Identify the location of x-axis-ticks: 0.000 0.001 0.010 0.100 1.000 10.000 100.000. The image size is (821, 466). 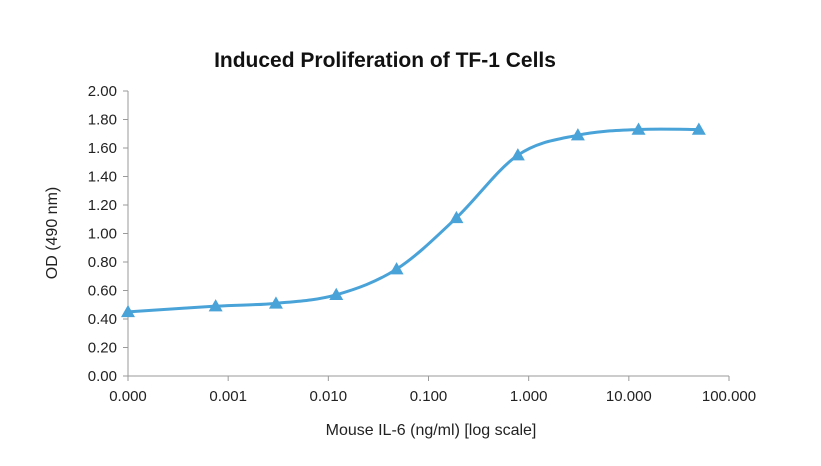
(432, 390).